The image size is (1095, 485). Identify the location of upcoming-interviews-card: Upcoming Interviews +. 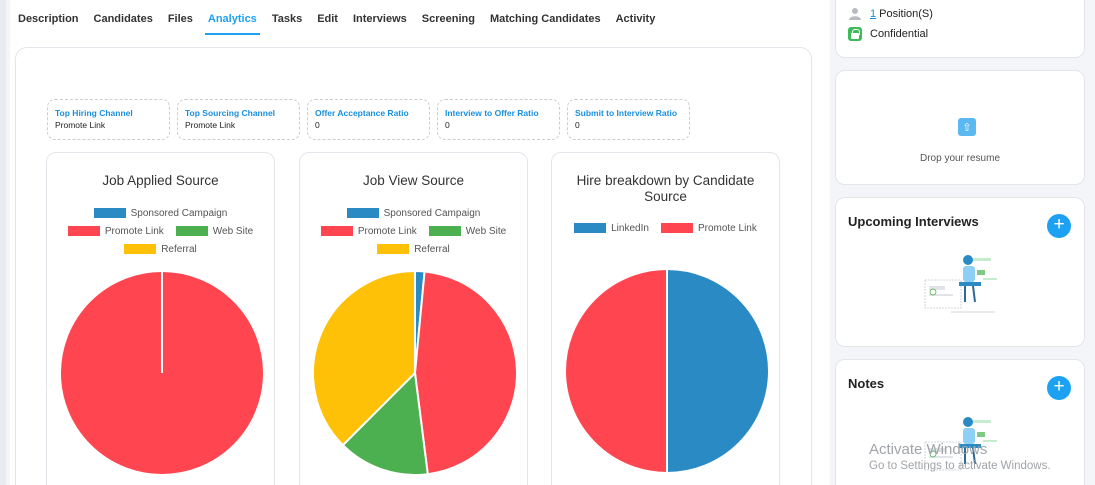
(960, 272).